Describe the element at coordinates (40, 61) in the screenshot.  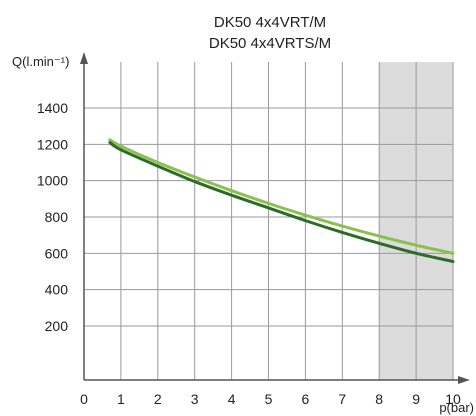
I see `y-axis-label: Q(l.min⁻¹)` at that location.